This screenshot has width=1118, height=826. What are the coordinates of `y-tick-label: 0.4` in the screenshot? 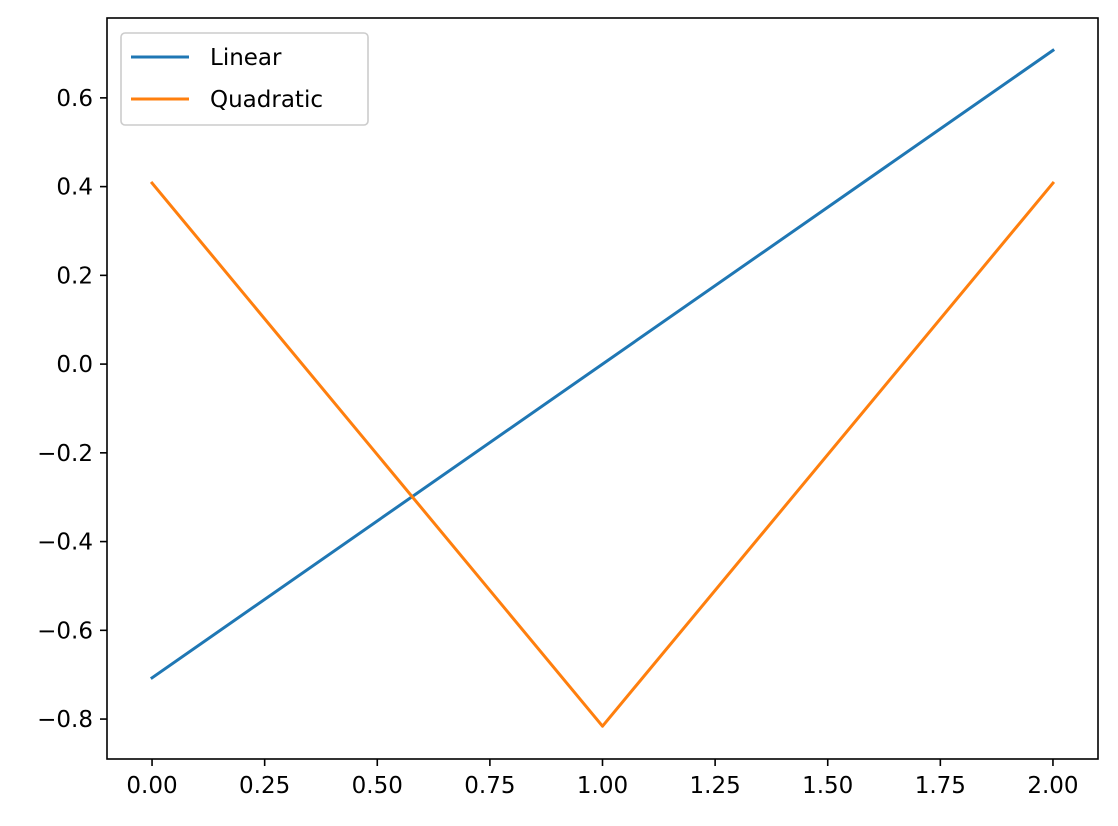 It's located at (74, 188).